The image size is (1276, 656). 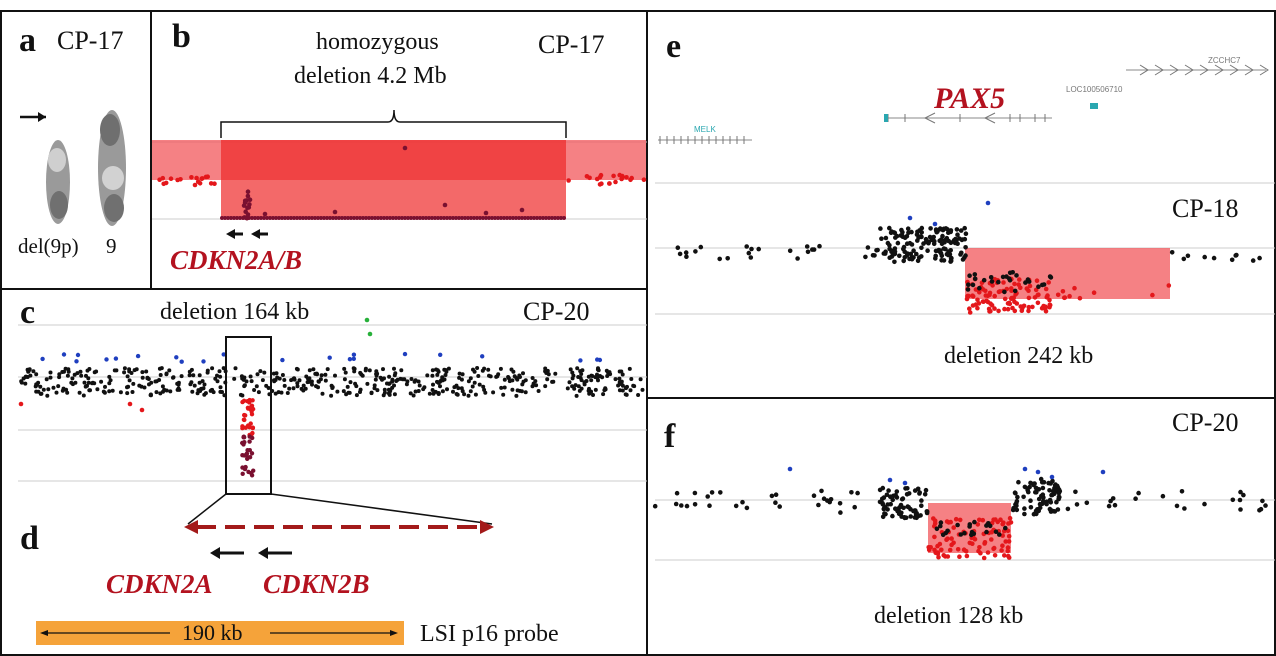 I want to click on panel-f-letter: f, so click(x=670, y=436).